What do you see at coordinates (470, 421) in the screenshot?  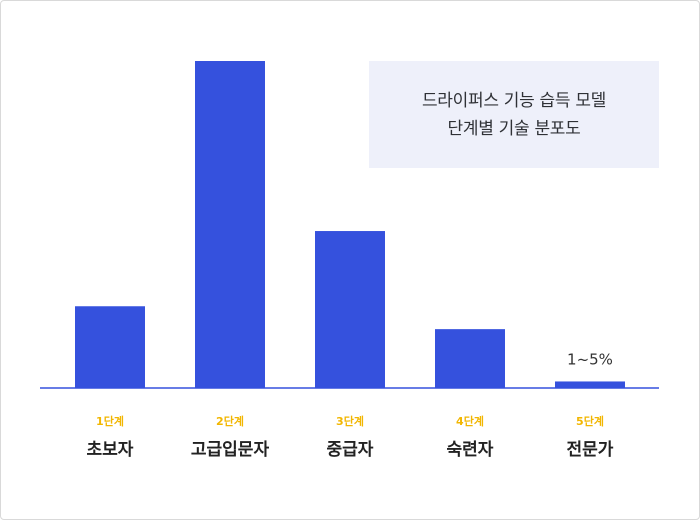 I see `stage-label-4: 4단계` at bounding box center [470, 421].